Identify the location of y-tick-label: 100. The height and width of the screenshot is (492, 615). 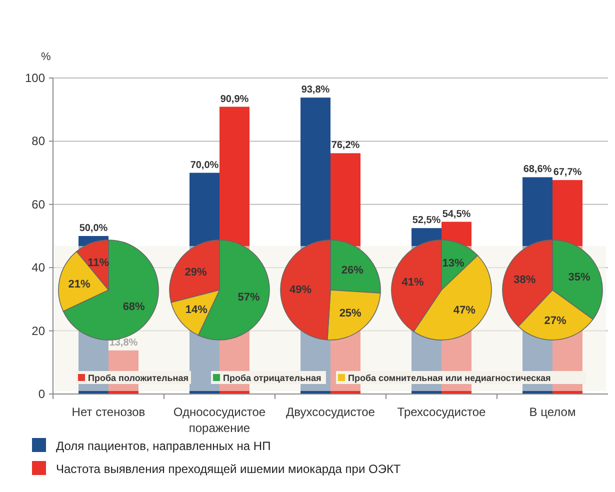
(35, 78).